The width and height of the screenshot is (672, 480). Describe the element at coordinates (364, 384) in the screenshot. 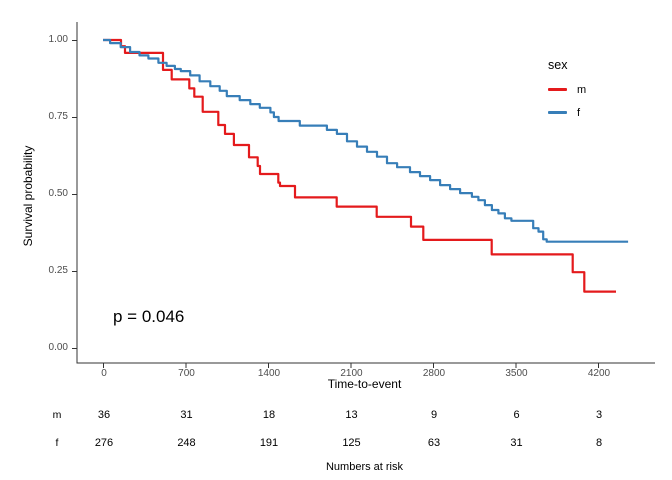

I see `x-axis-title: Time-to-event` at that location.